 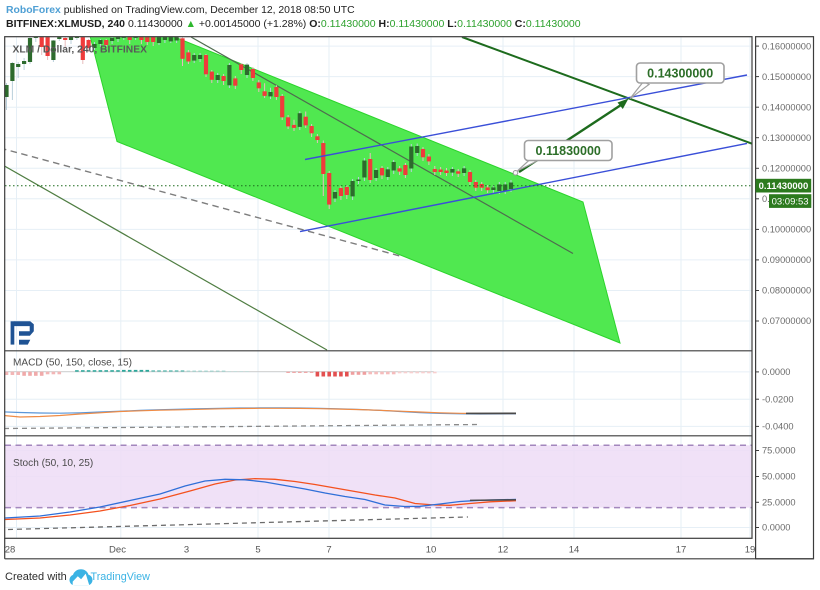 What do you see at coordinates (778, 399) in the screenshot?
I see `svg-text: -0.0200` at bounding box center [778, 399].